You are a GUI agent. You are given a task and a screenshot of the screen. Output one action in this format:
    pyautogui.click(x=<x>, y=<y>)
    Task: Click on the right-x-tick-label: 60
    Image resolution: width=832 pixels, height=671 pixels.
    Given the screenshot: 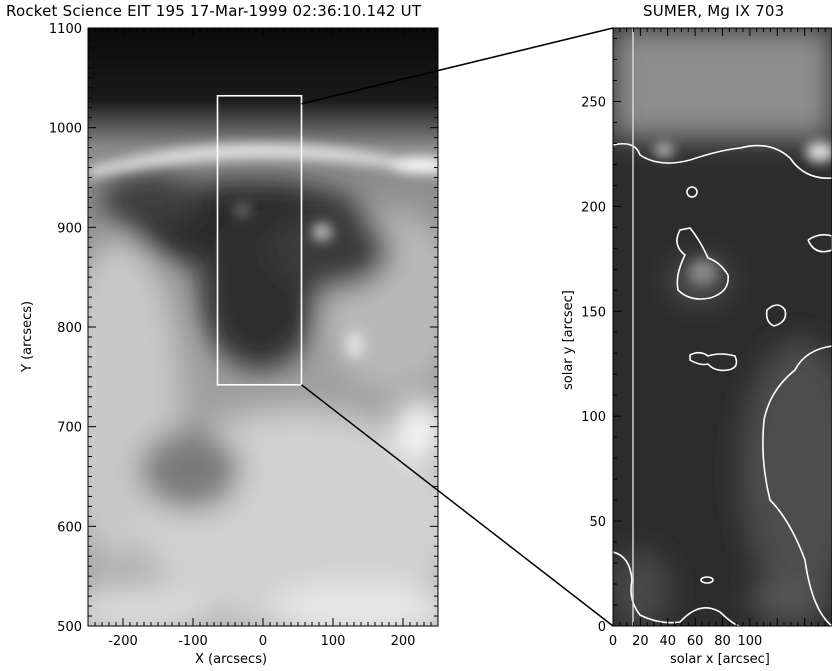 What is the action you would take?
    pyautogui.click(x=695, y=641)
    